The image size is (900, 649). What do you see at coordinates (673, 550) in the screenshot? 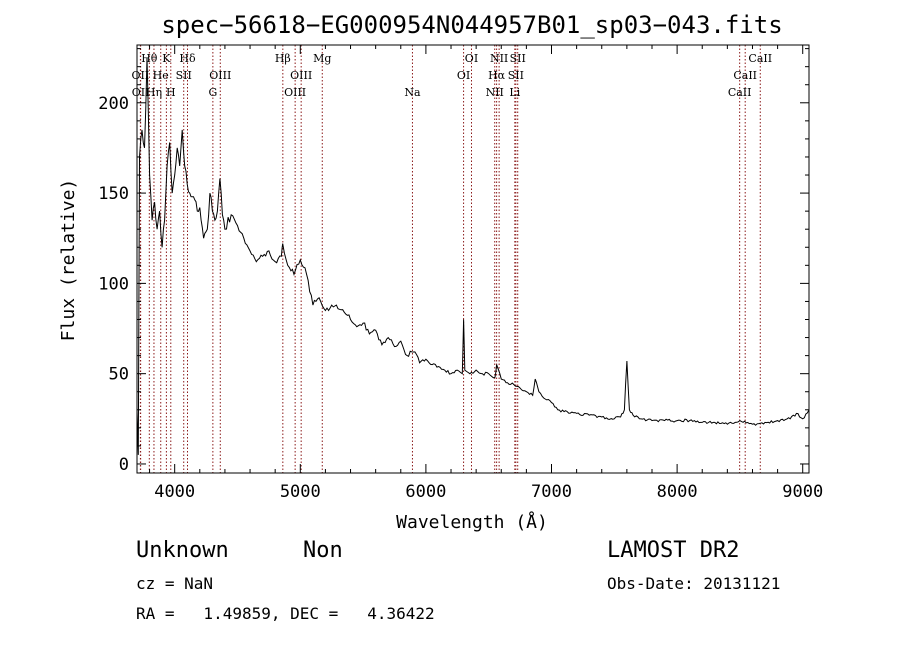
I see `survey-name: LAMOST DR2` at bounding box center [673, 550].